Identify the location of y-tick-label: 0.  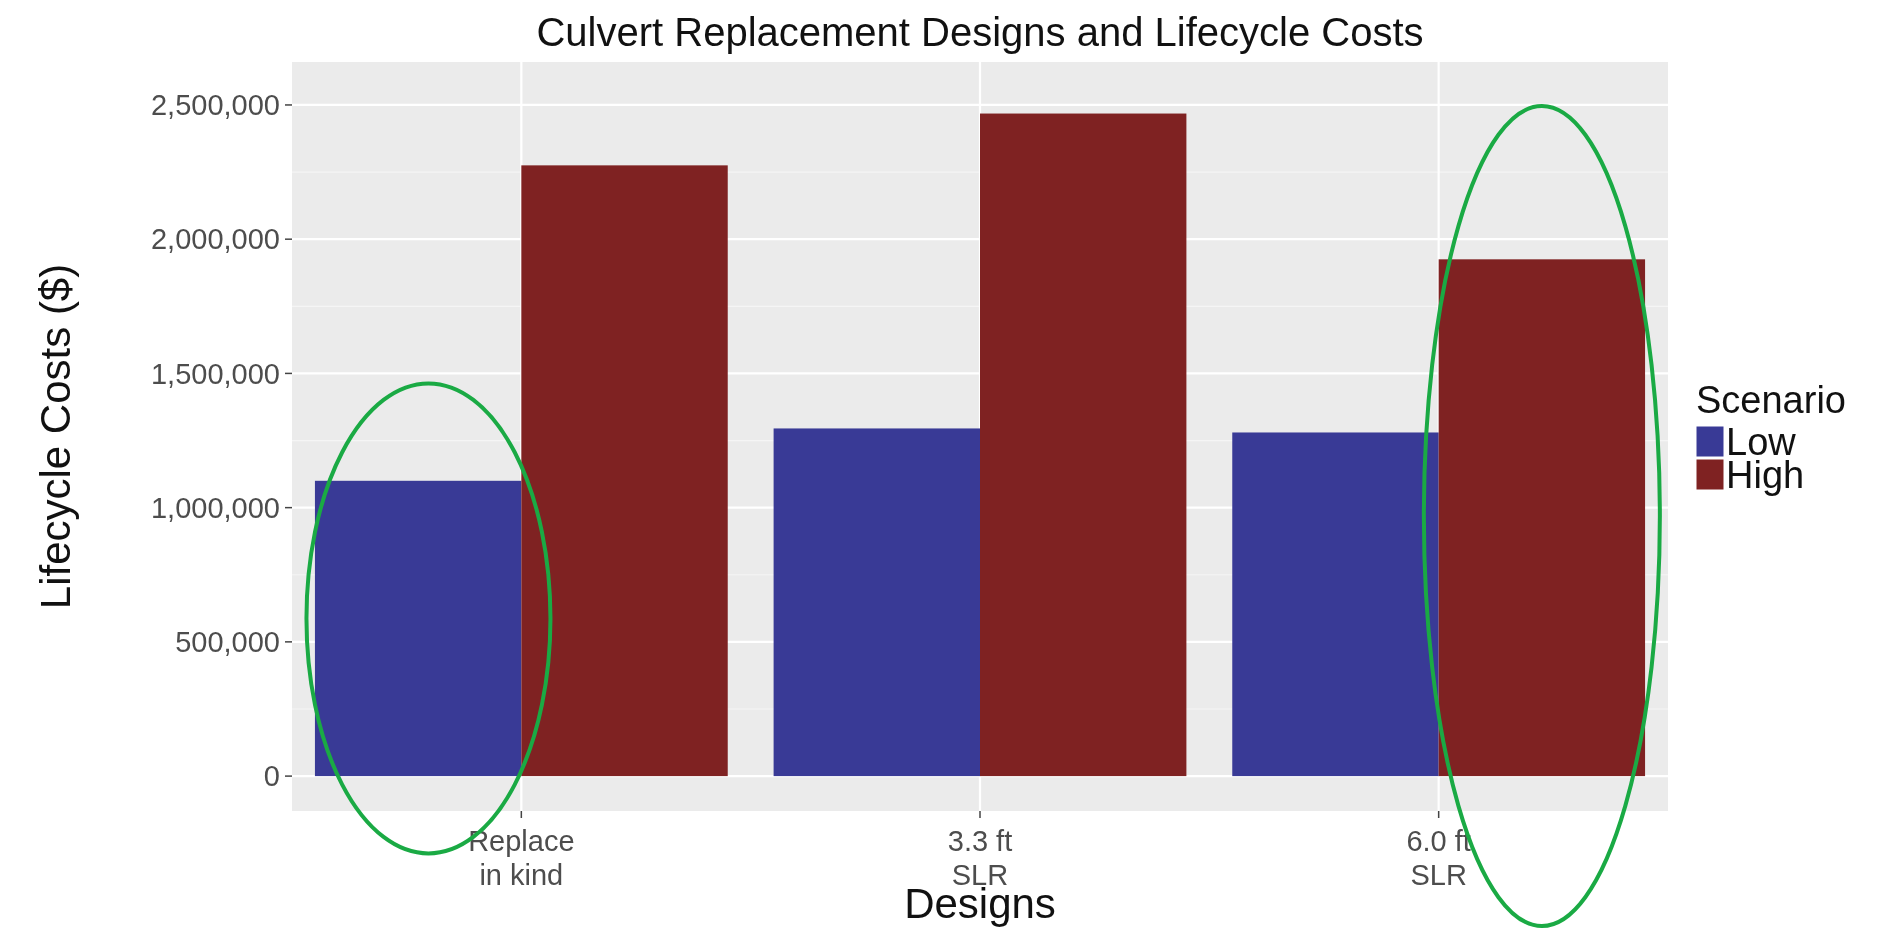
(271, 776).